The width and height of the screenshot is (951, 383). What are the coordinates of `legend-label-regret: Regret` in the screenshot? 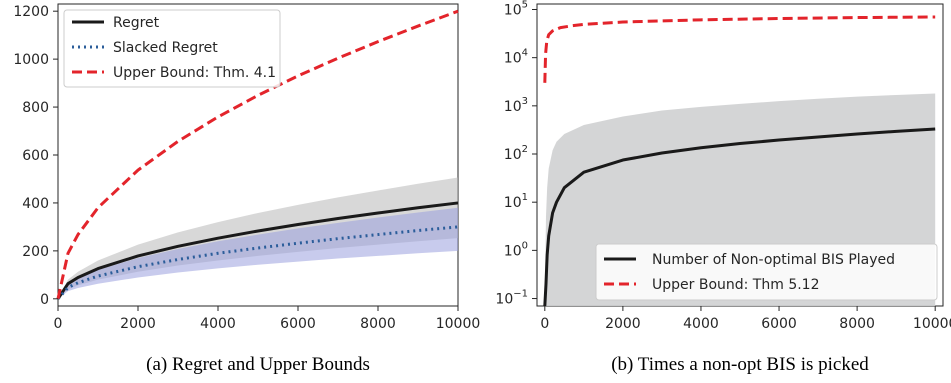 It's located at (136, 23).